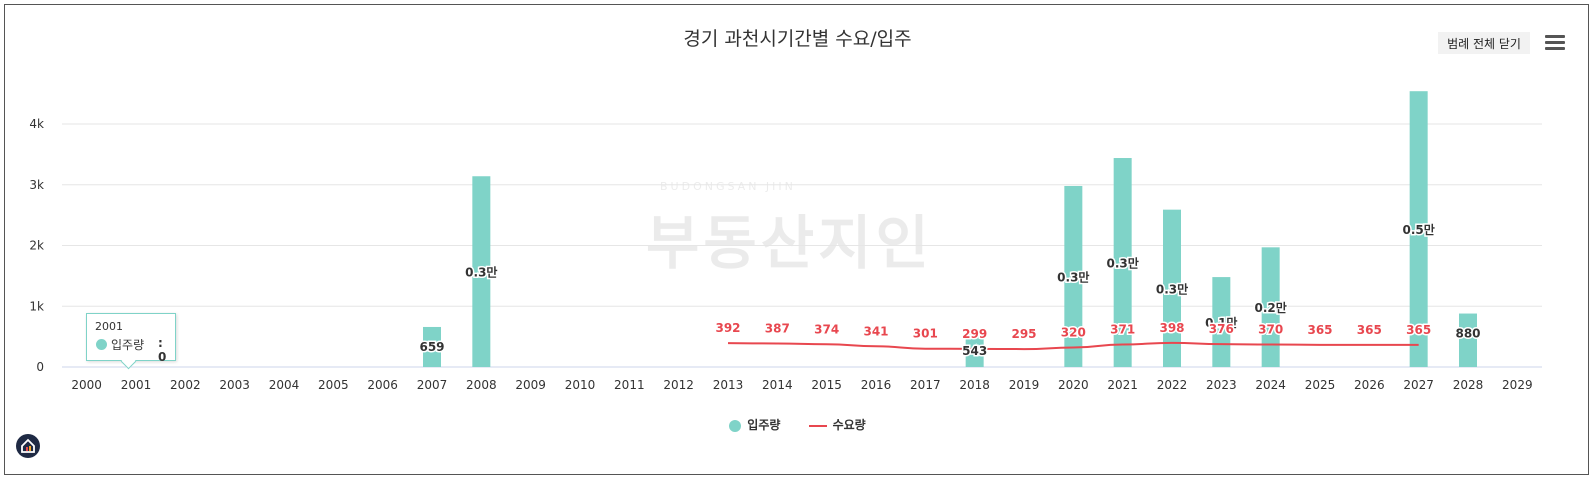 The height and width of the screenshot is (481, 1595). What do you see at coordinates (86, 385) in the screenshot?
I see `x-tick-label: 2000` at bounding box center [86, 385].